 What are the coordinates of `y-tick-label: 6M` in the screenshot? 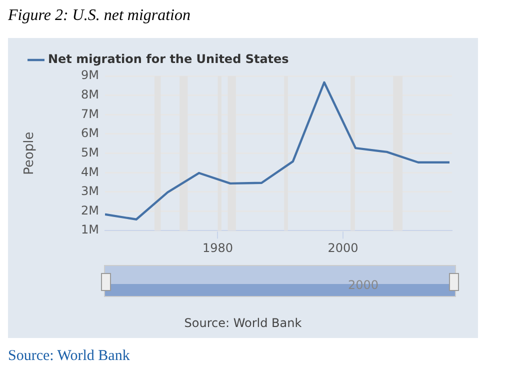 It's located at (90, 133).